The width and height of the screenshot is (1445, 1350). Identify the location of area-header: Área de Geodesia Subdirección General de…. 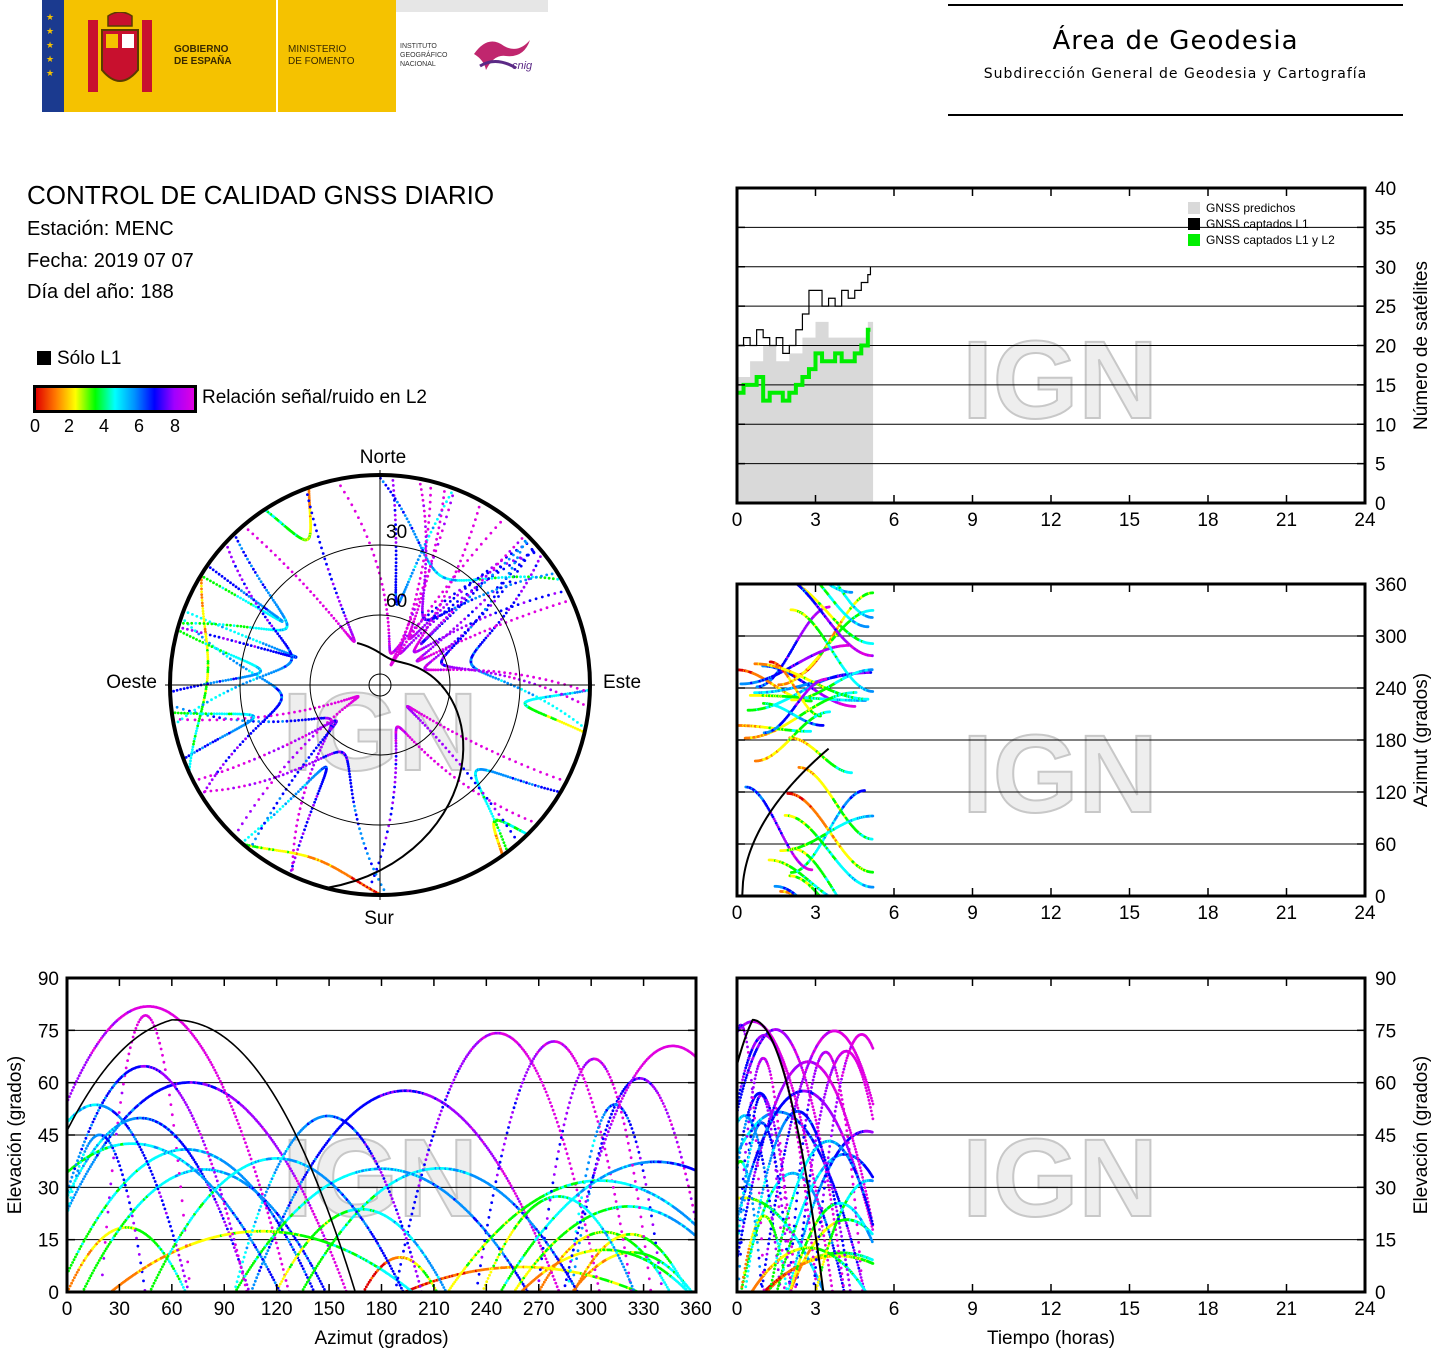
(1175, 60).